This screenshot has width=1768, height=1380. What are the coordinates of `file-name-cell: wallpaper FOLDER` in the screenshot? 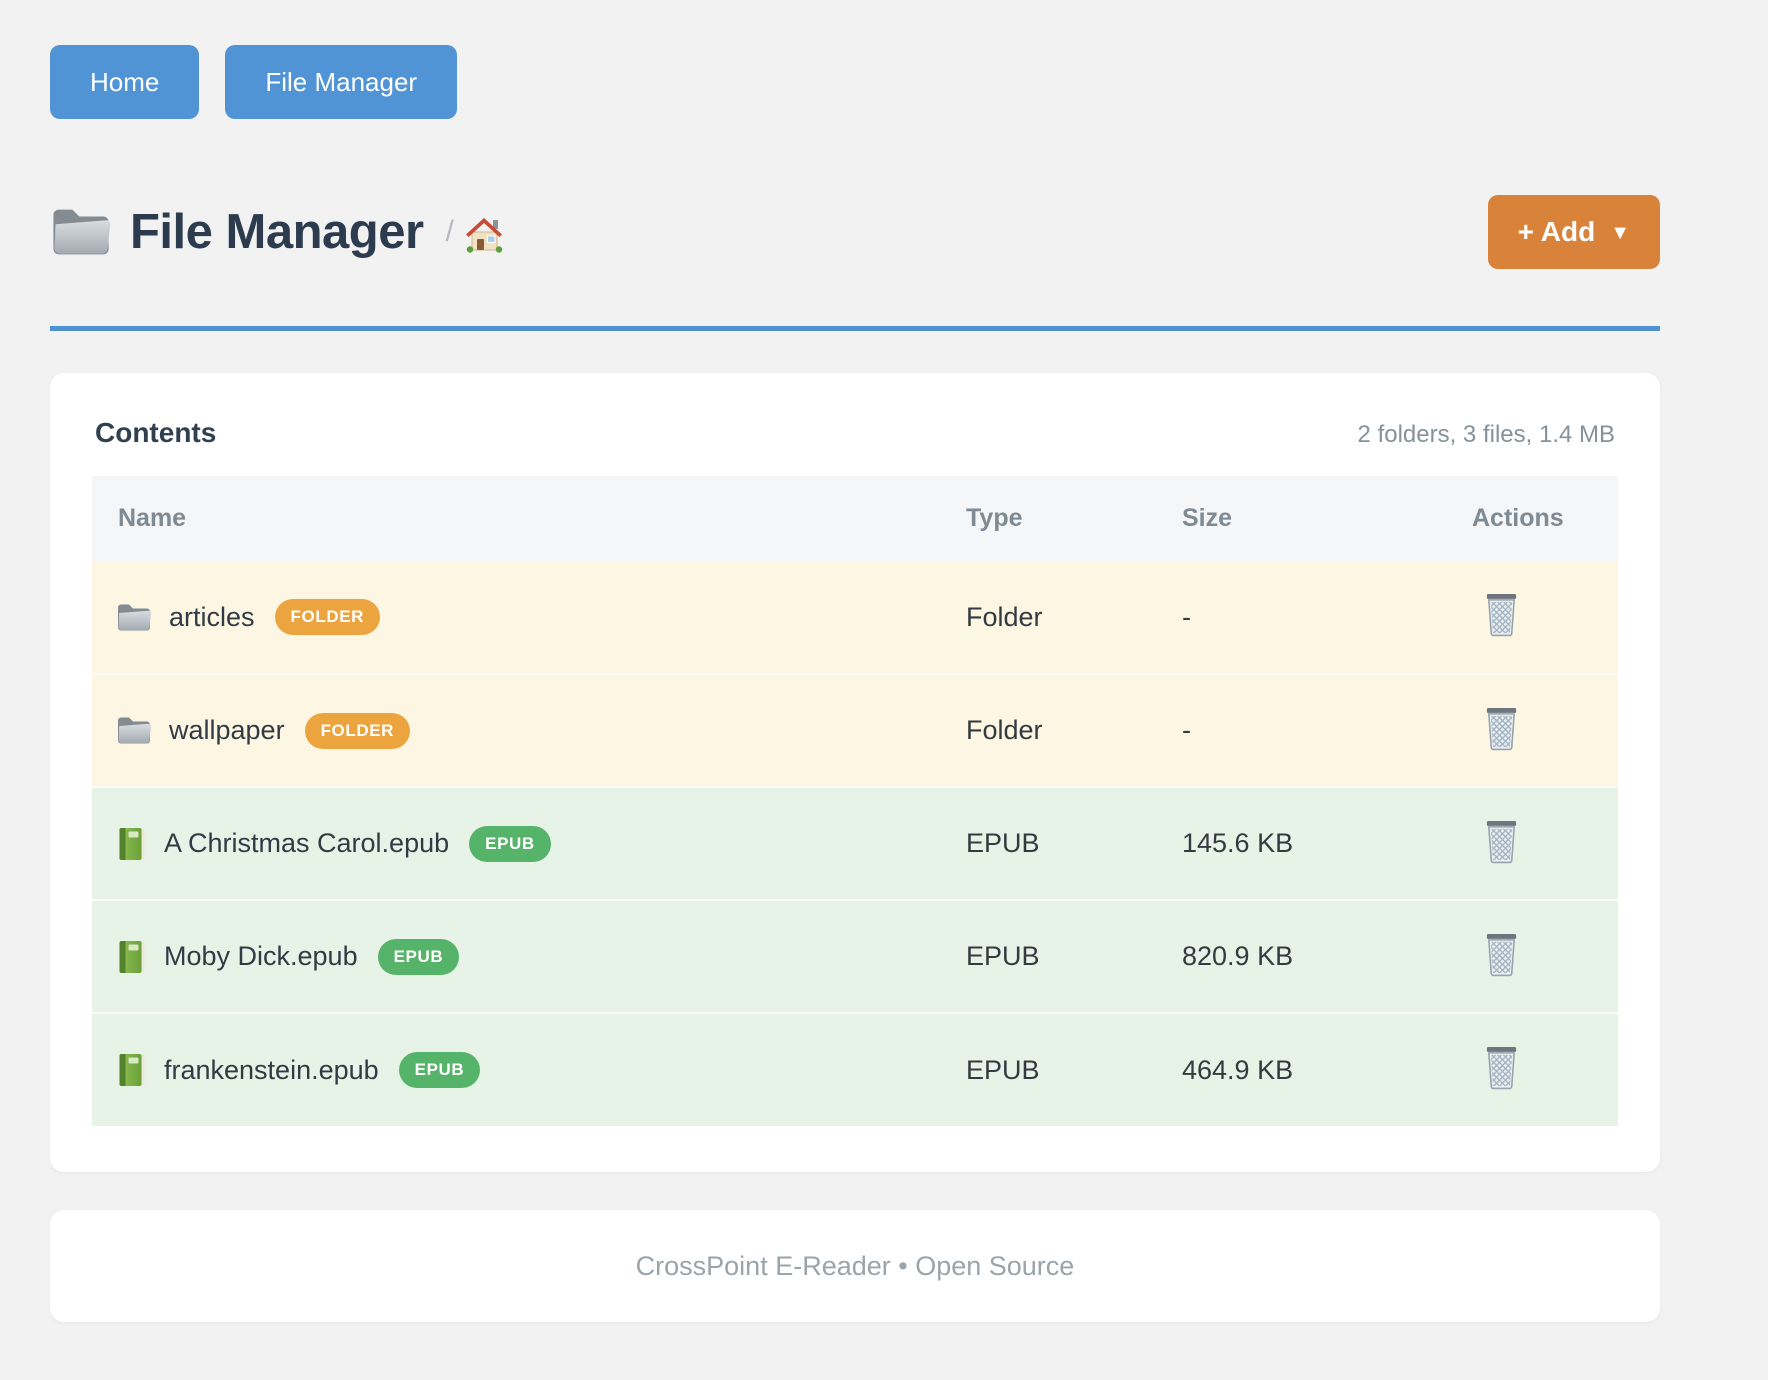 It's located at (529, 730).